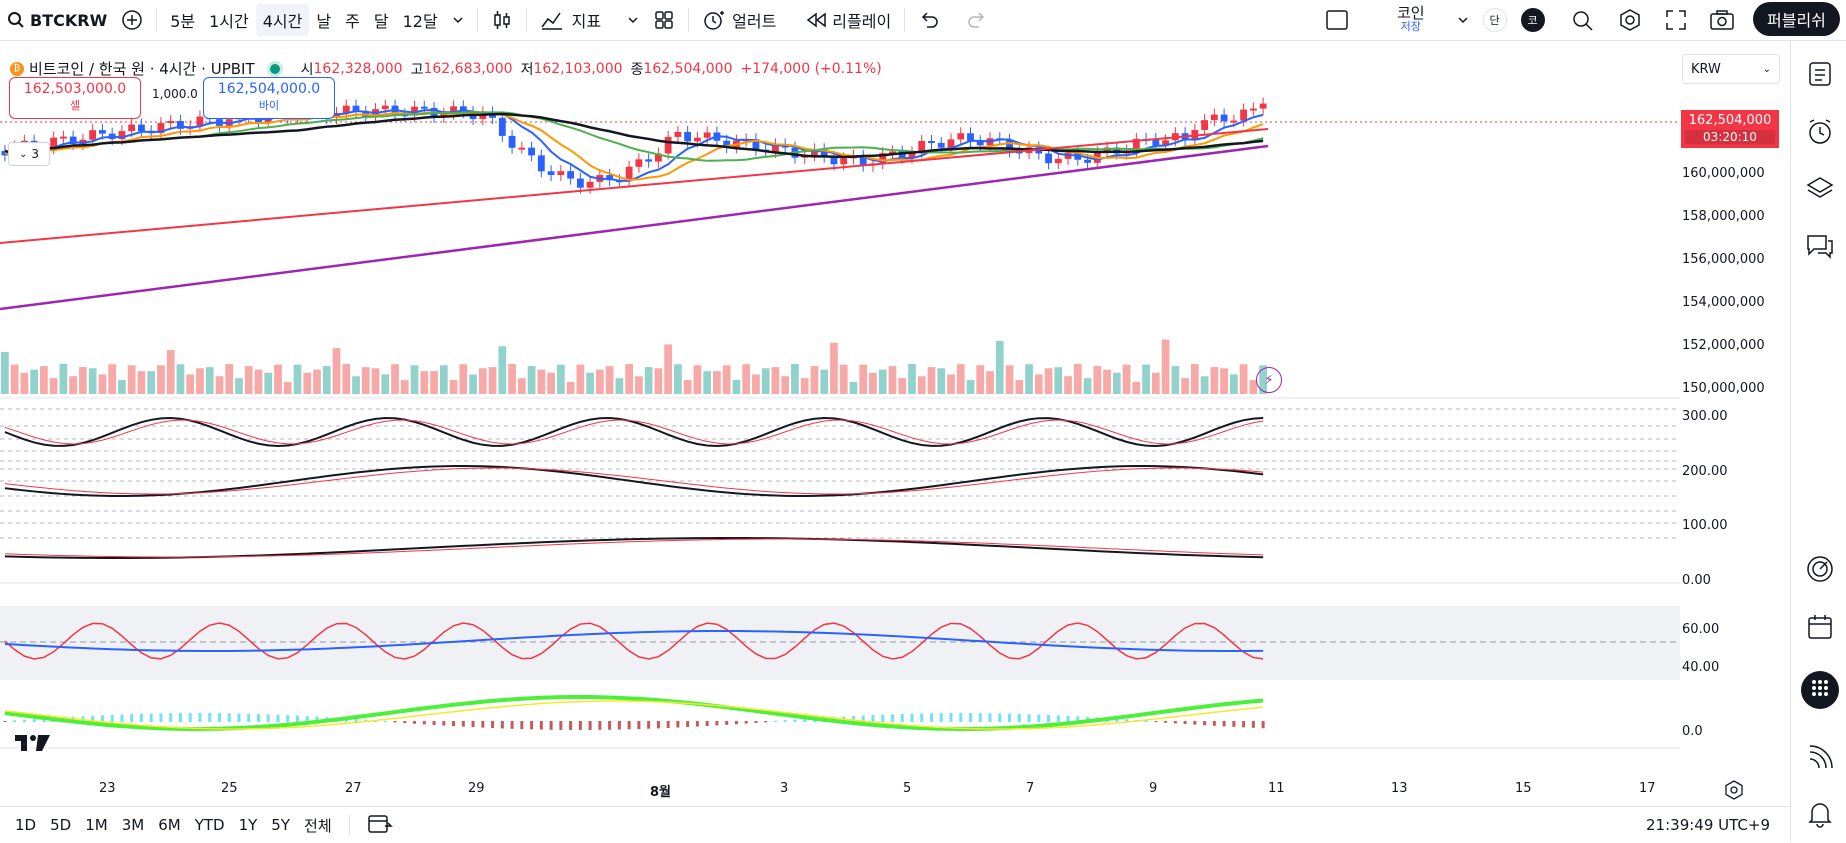 The width and height of the screenshot is (1846, 843). Describe the element at coordinates (1820, 816) in the screenshot. I see `notifications-button` at that location.